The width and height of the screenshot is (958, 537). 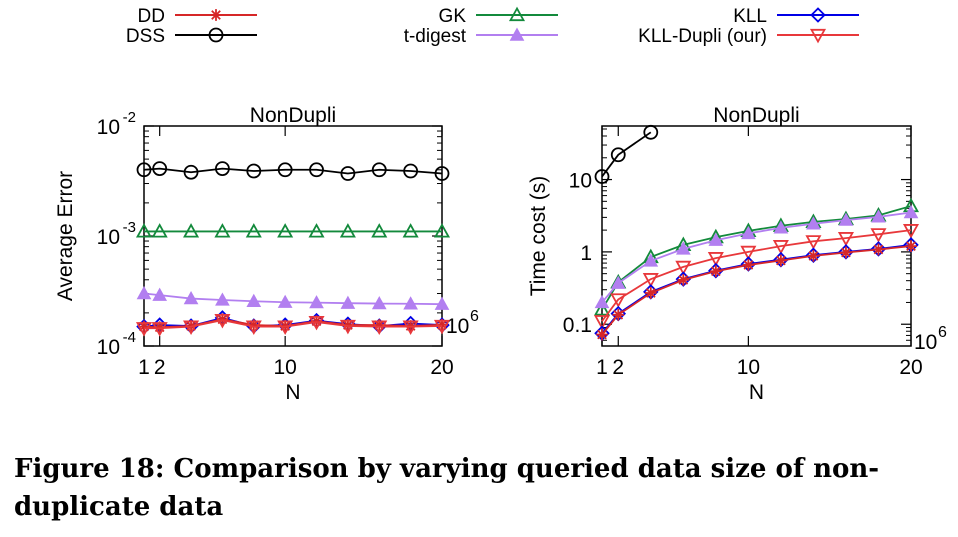 What do you see at coordinates (151, 16) in the screenshot?
I see `legend-label-dd: DD` at bounding box center [151, 16].